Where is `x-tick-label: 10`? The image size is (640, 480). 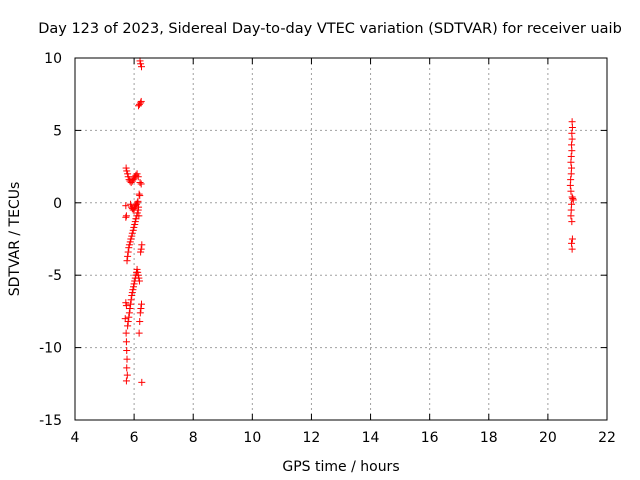 x-tick-label: 10 is located at coordinates (252, 438).